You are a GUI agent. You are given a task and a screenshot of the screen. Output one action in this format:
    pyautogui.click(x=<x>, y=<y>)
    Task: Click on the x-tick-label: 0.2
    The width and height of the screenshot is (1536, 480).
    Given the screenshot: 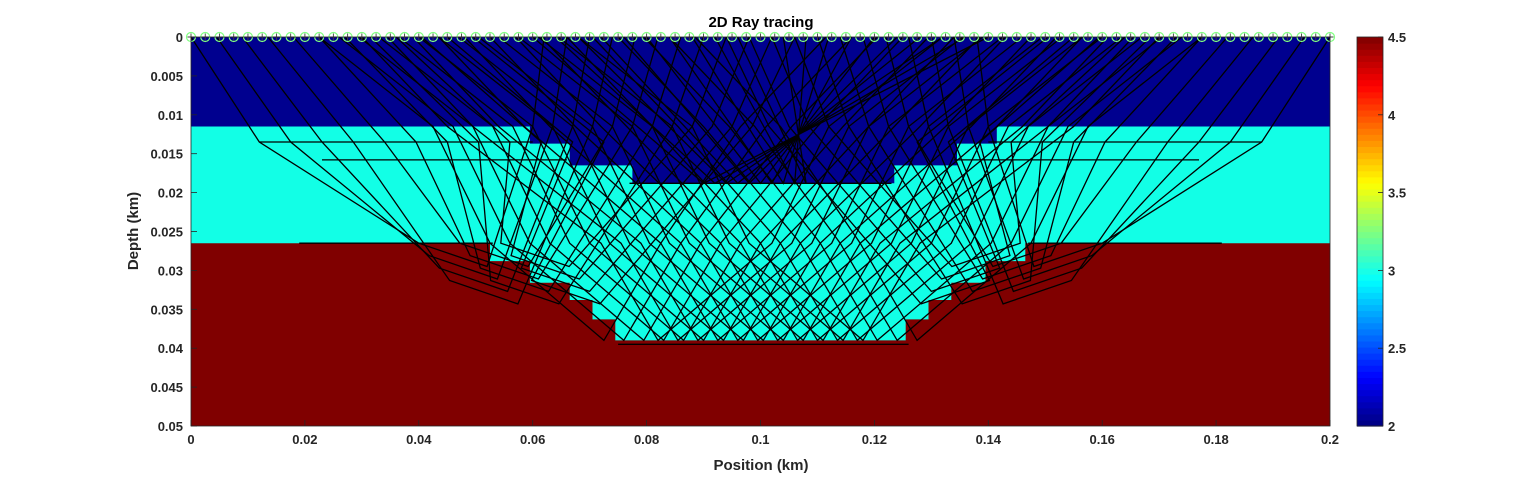 What is the action you would take?
    pyautogui.click(x=1330, y=439)
    